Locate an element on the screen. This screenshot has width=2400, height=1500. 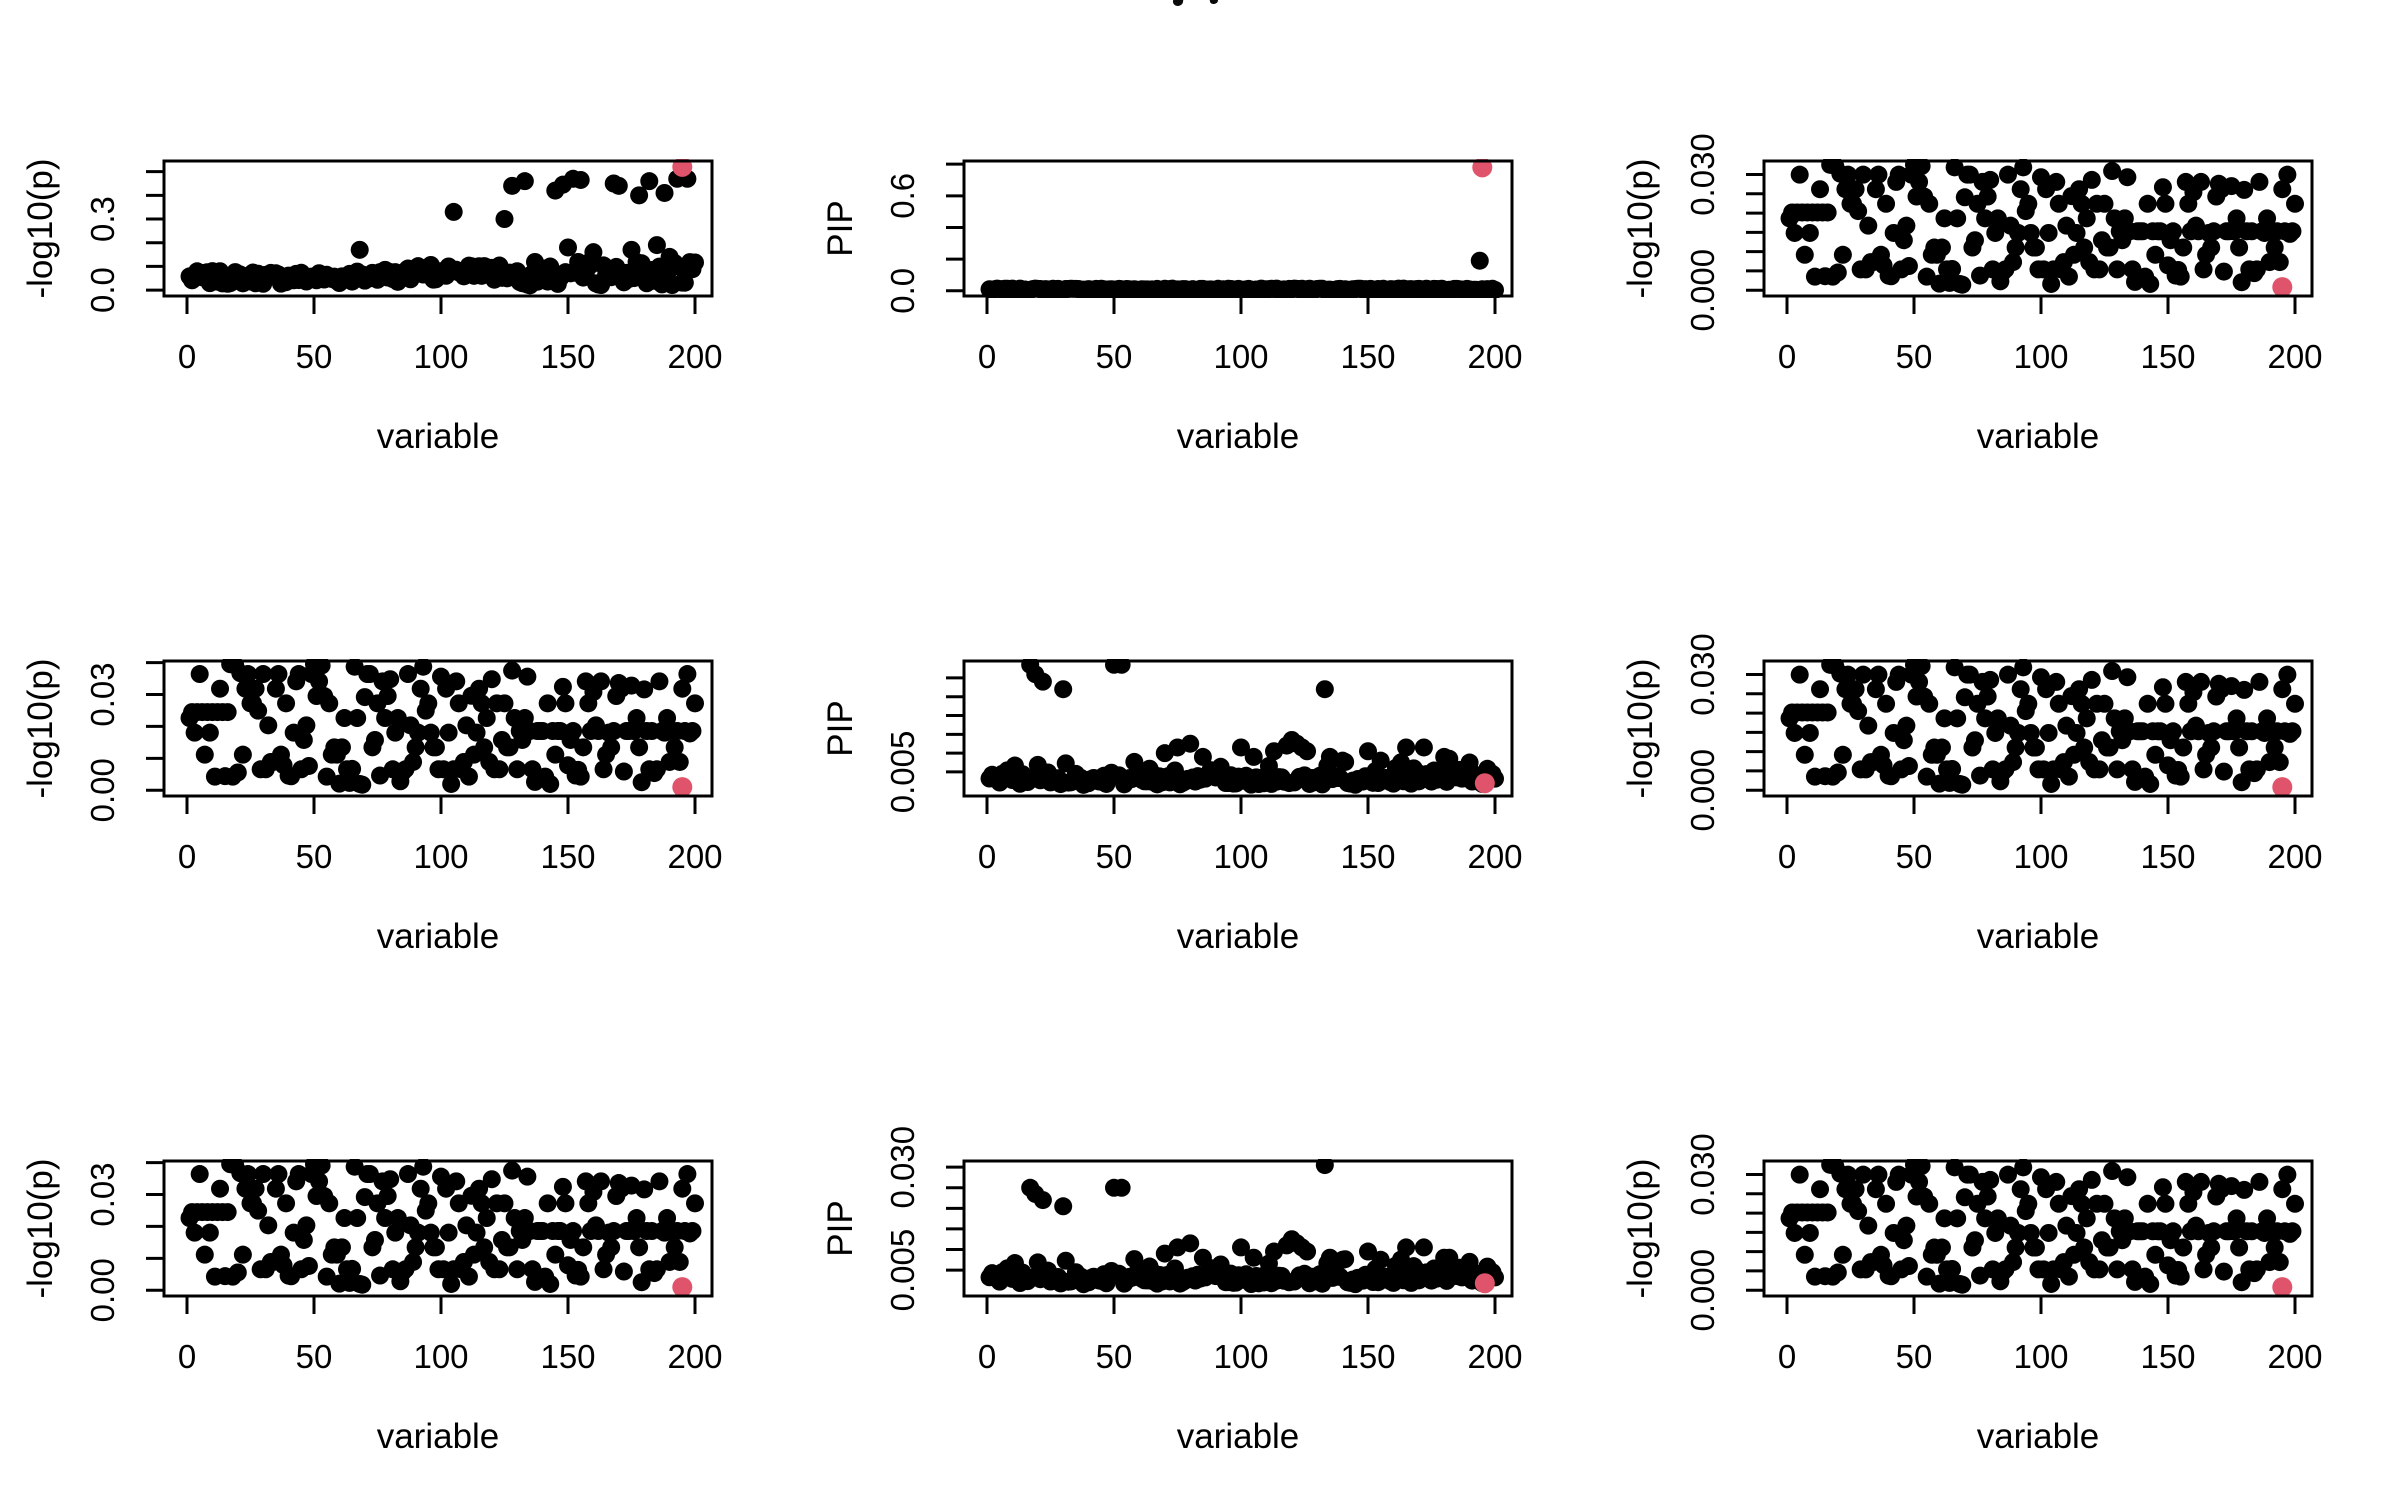
x-tick-label: 50 is located at coordinates (1114, 856).